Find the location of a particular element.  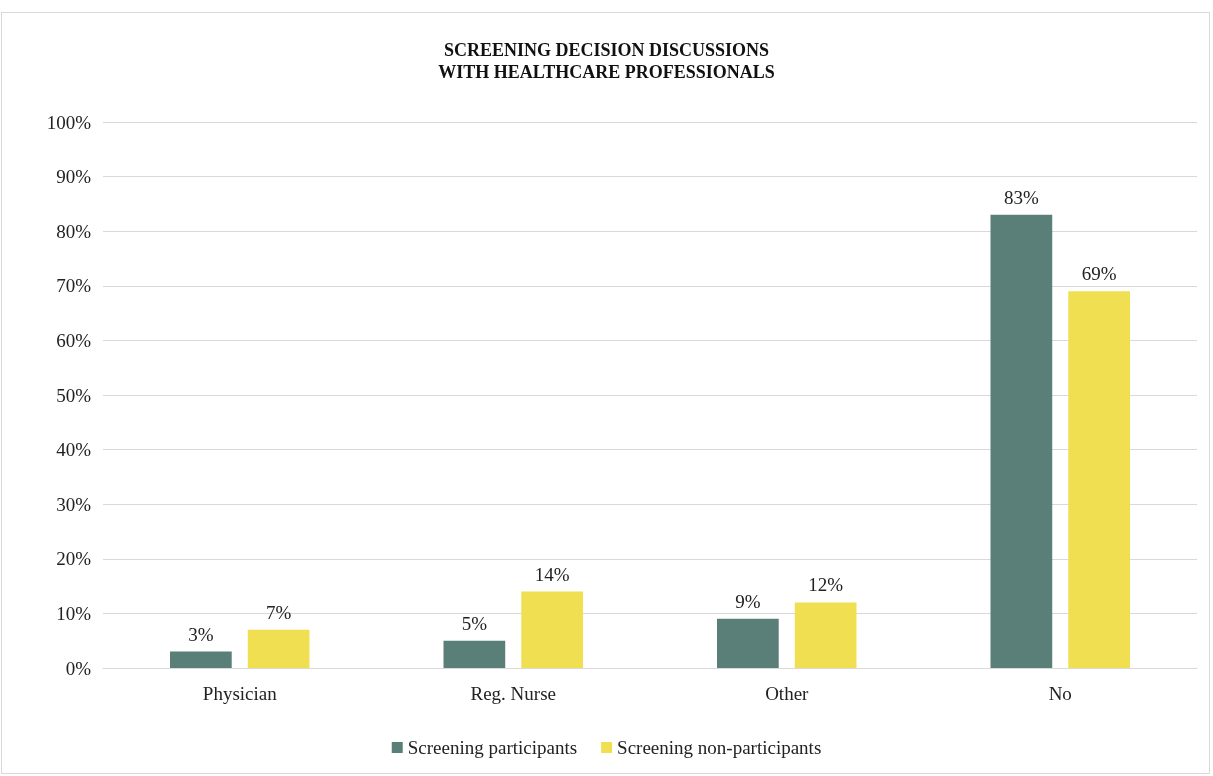

x-tick-label: Other is located at coordinates (787, 693).